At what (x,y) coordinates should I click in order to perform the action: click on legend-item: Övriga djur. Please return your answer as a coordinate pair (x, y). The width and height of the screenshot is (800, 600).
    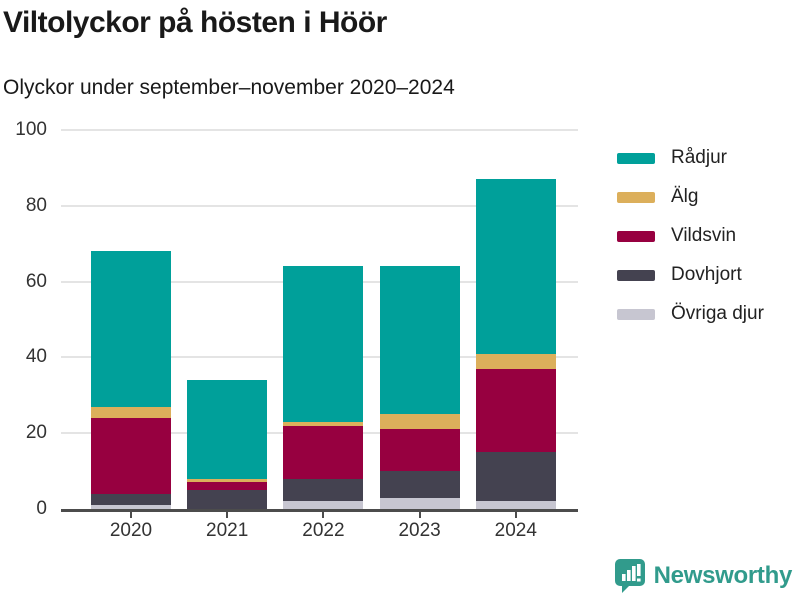
    Looking at the image, I should click on (690, 314).